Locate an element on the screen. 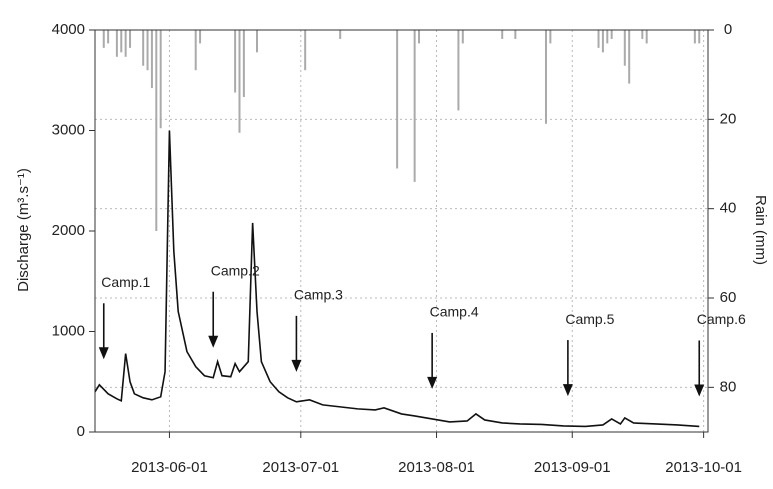 The height and width of the screenshot is (489, 773). y-tick-label: 1000 is located at coordinates (68, 330).